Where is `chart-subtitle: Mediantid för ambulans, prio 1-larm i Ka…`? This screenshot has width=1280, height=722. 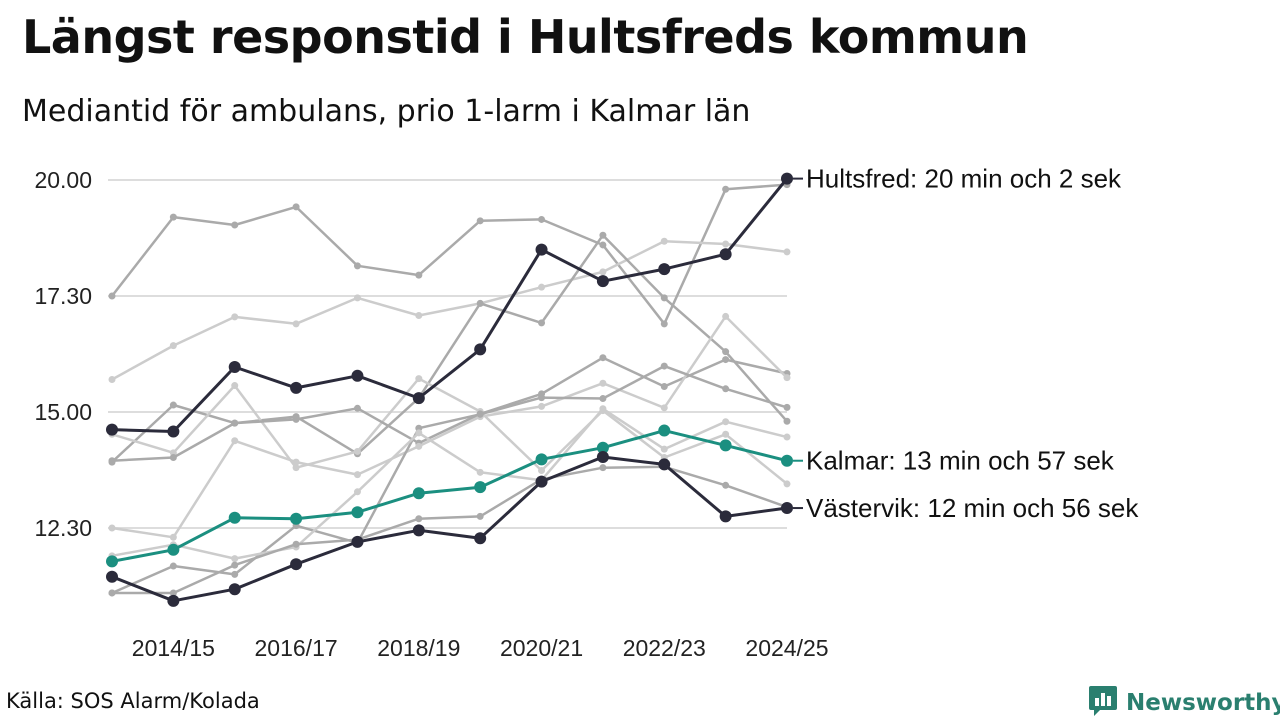 chart-subtitle: Mediantid för ambulans, prio 1-larm i Ka… is located at coordinates (386, 111).